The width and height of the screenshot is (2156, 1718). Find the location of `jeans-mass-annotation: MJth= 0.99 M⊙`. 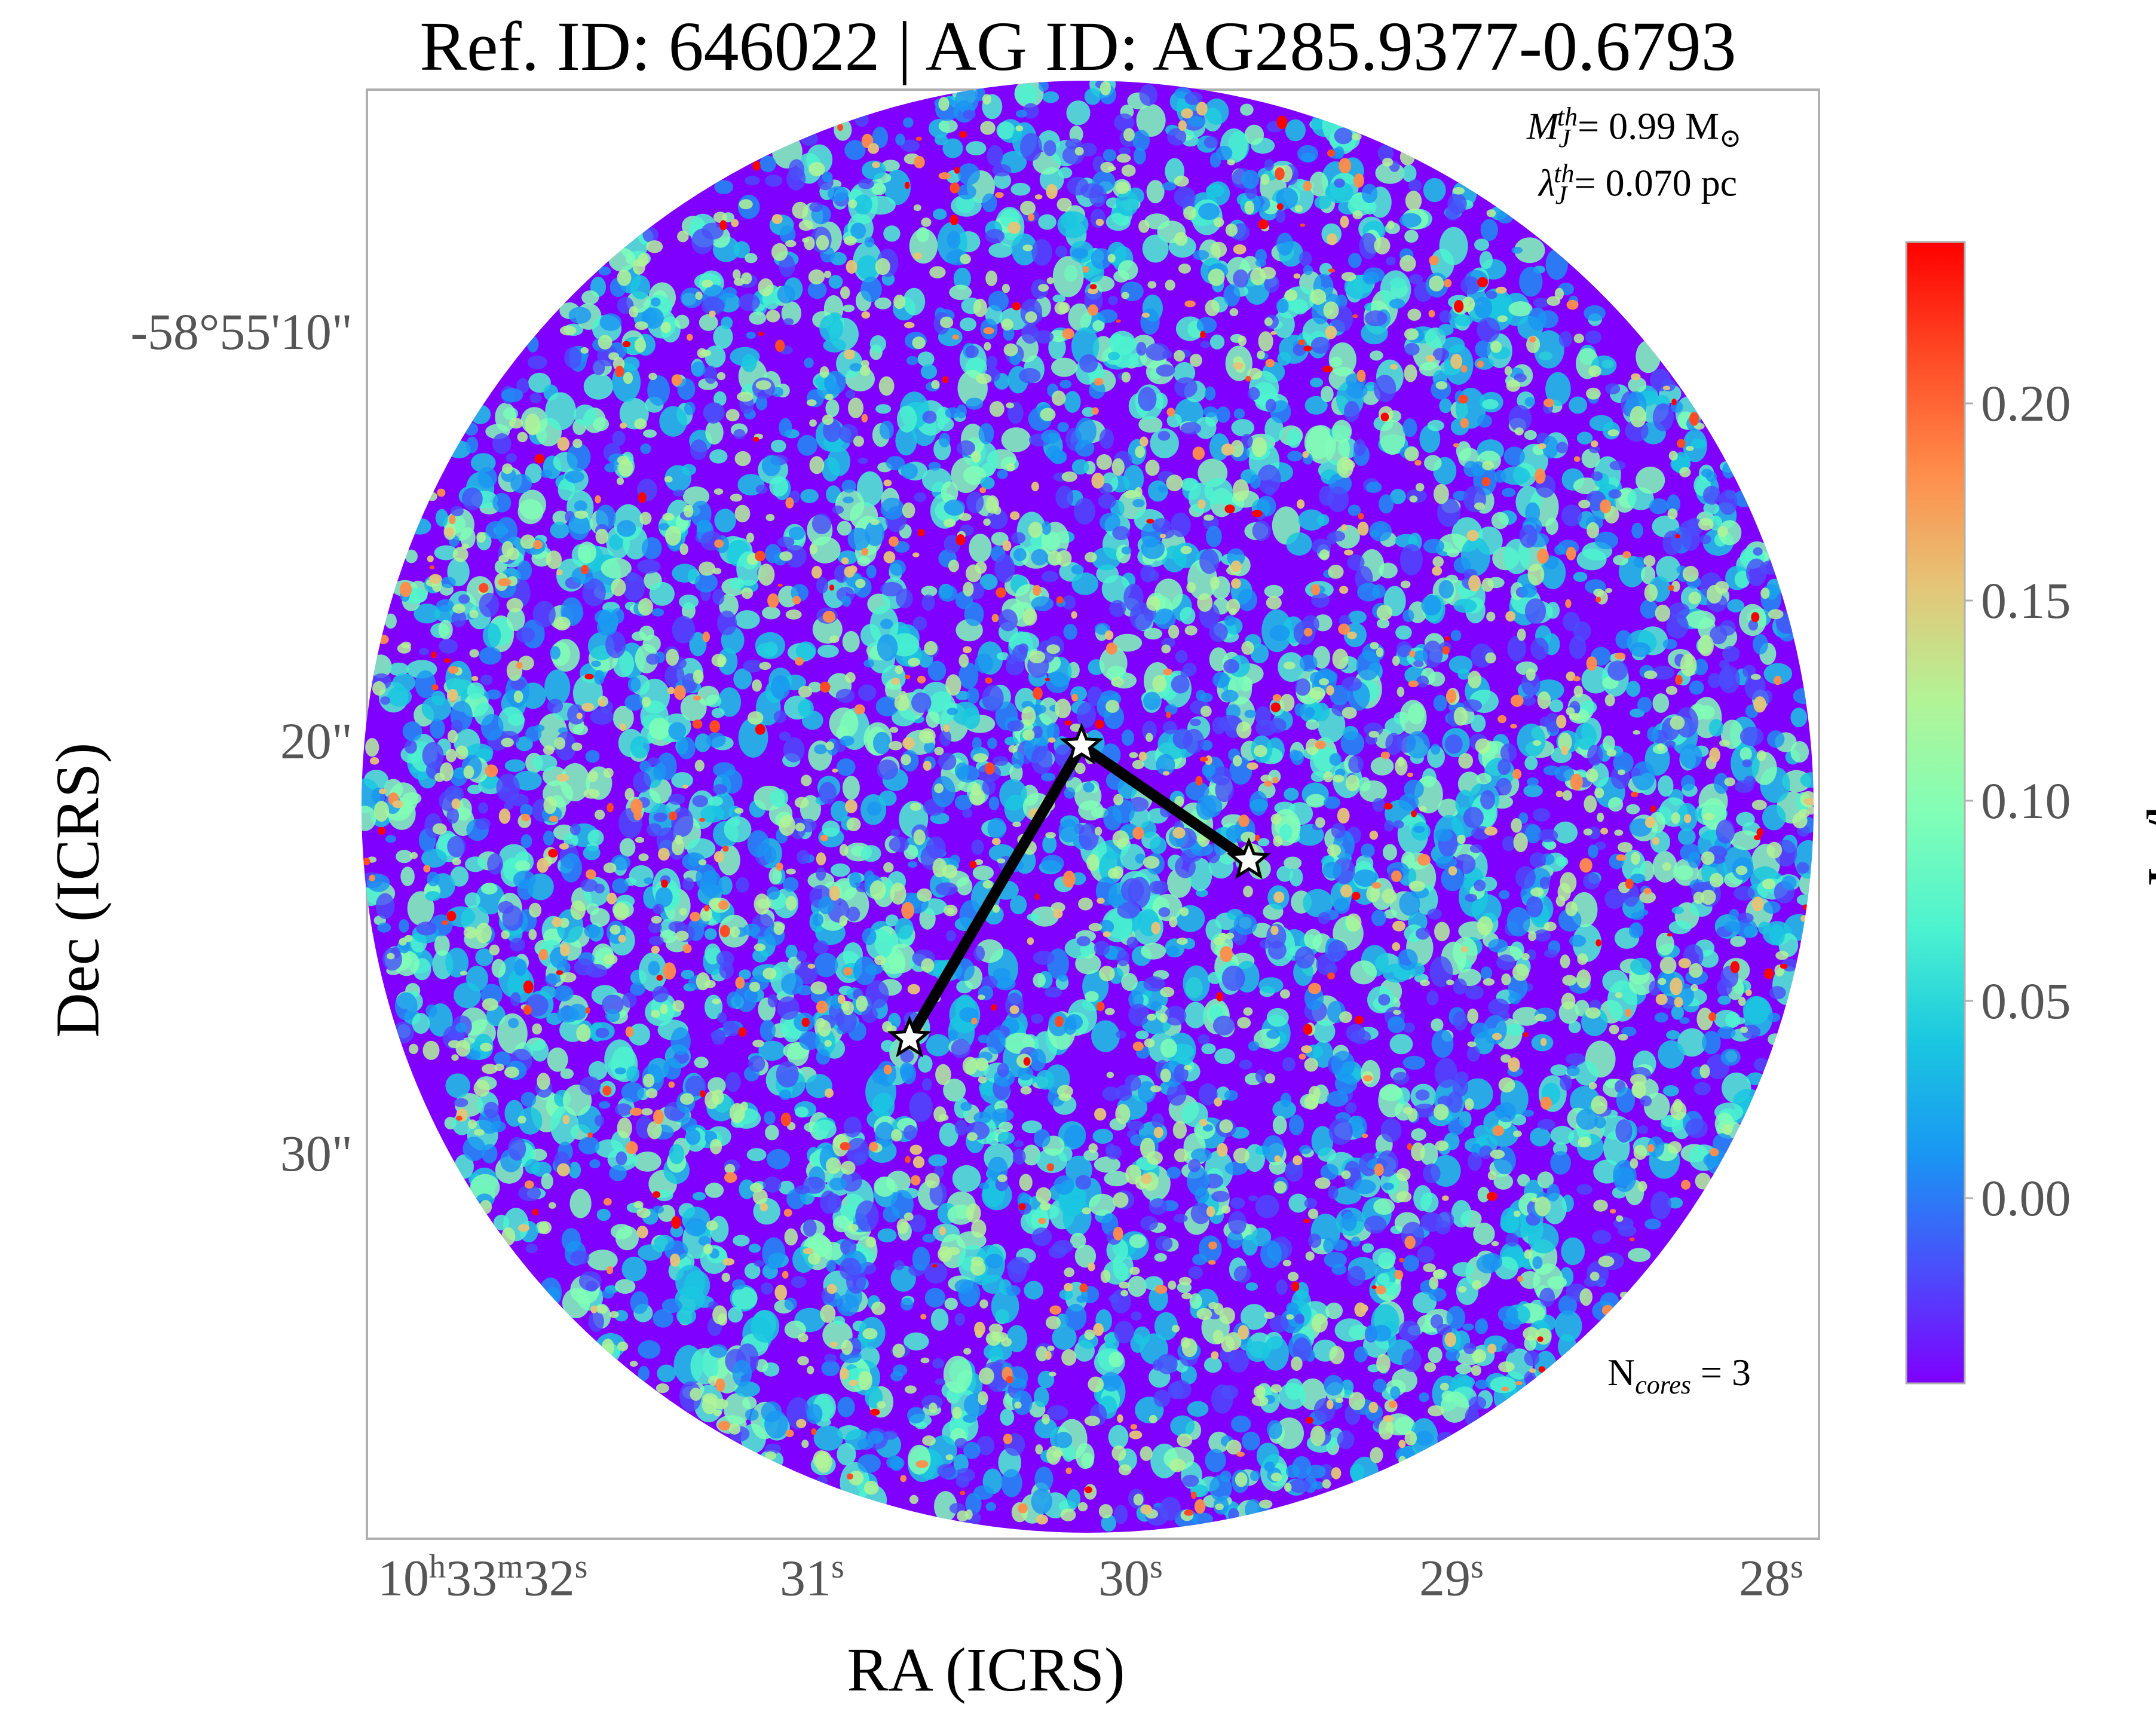

jeans-mass-annotation: MJth= 0.99 M⊙ is located at coordinates (1634, 128).